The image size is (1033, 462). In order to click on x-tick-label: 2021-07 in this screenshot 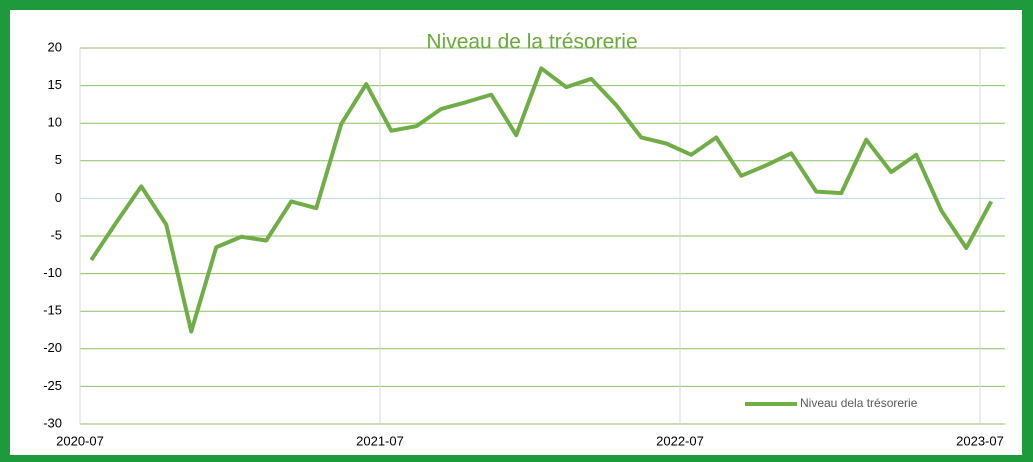, I will do `click(380, 440)`.